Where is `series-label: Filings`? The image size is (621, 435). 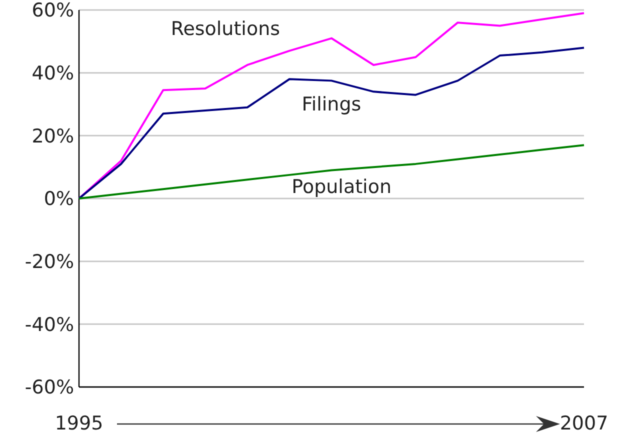
series-label: Filings is located at coordinates (332, 105).